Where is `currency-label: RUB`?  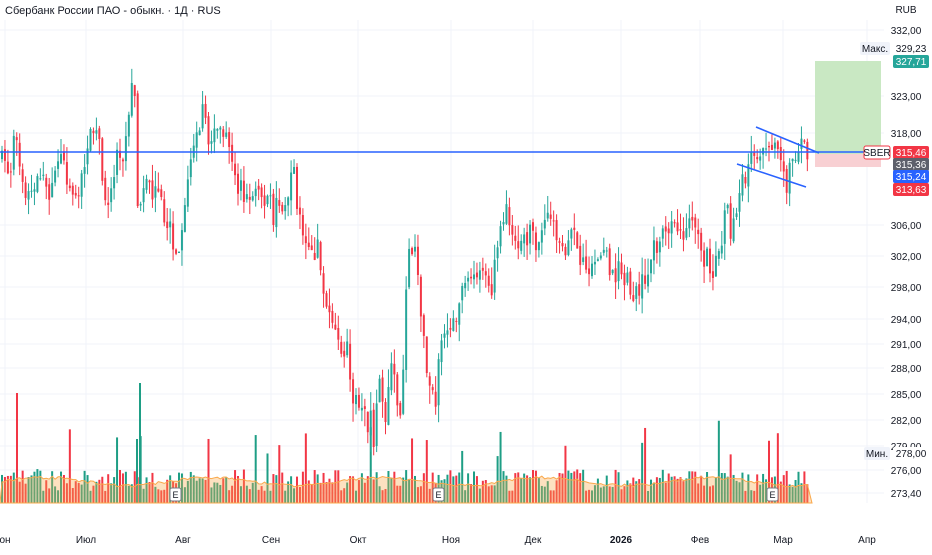 currency-label: RUB is located at coordinates (906, 10).